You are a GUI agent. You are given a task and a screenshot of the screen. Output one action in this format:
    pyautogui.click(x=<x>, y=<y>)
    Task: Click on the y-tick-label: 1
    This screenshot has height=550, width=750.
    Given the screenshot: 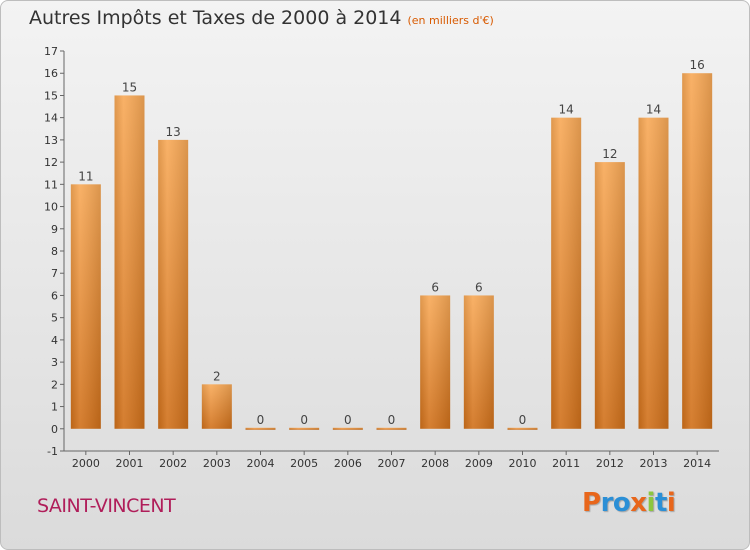 What is the action you would take?
    pyautogui.click(x=54, y=407)
    